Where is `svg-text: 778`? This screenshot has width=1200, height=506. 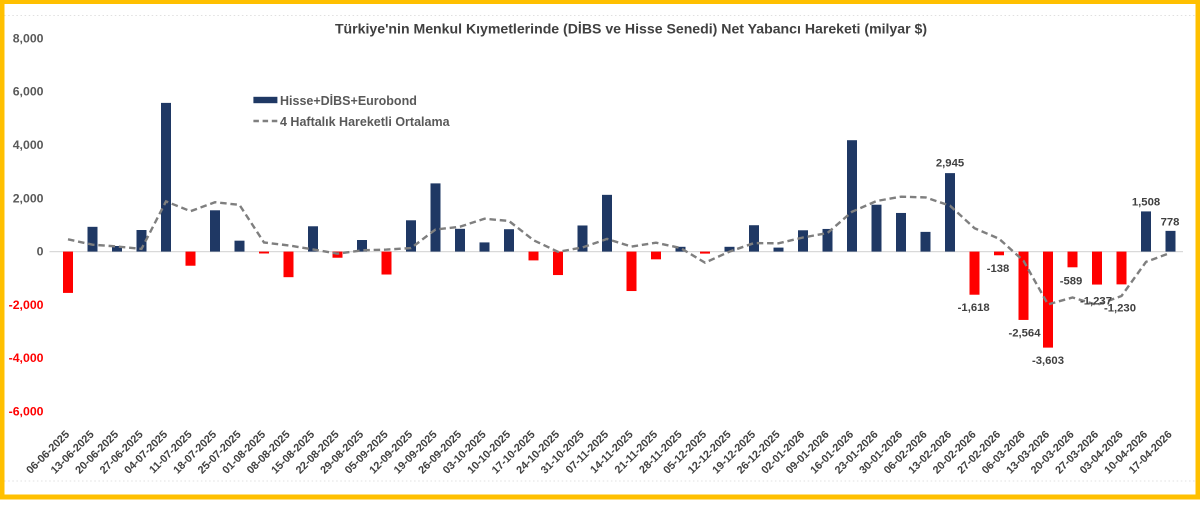 svg-text: 778 is located at coordinates (1170, 223).